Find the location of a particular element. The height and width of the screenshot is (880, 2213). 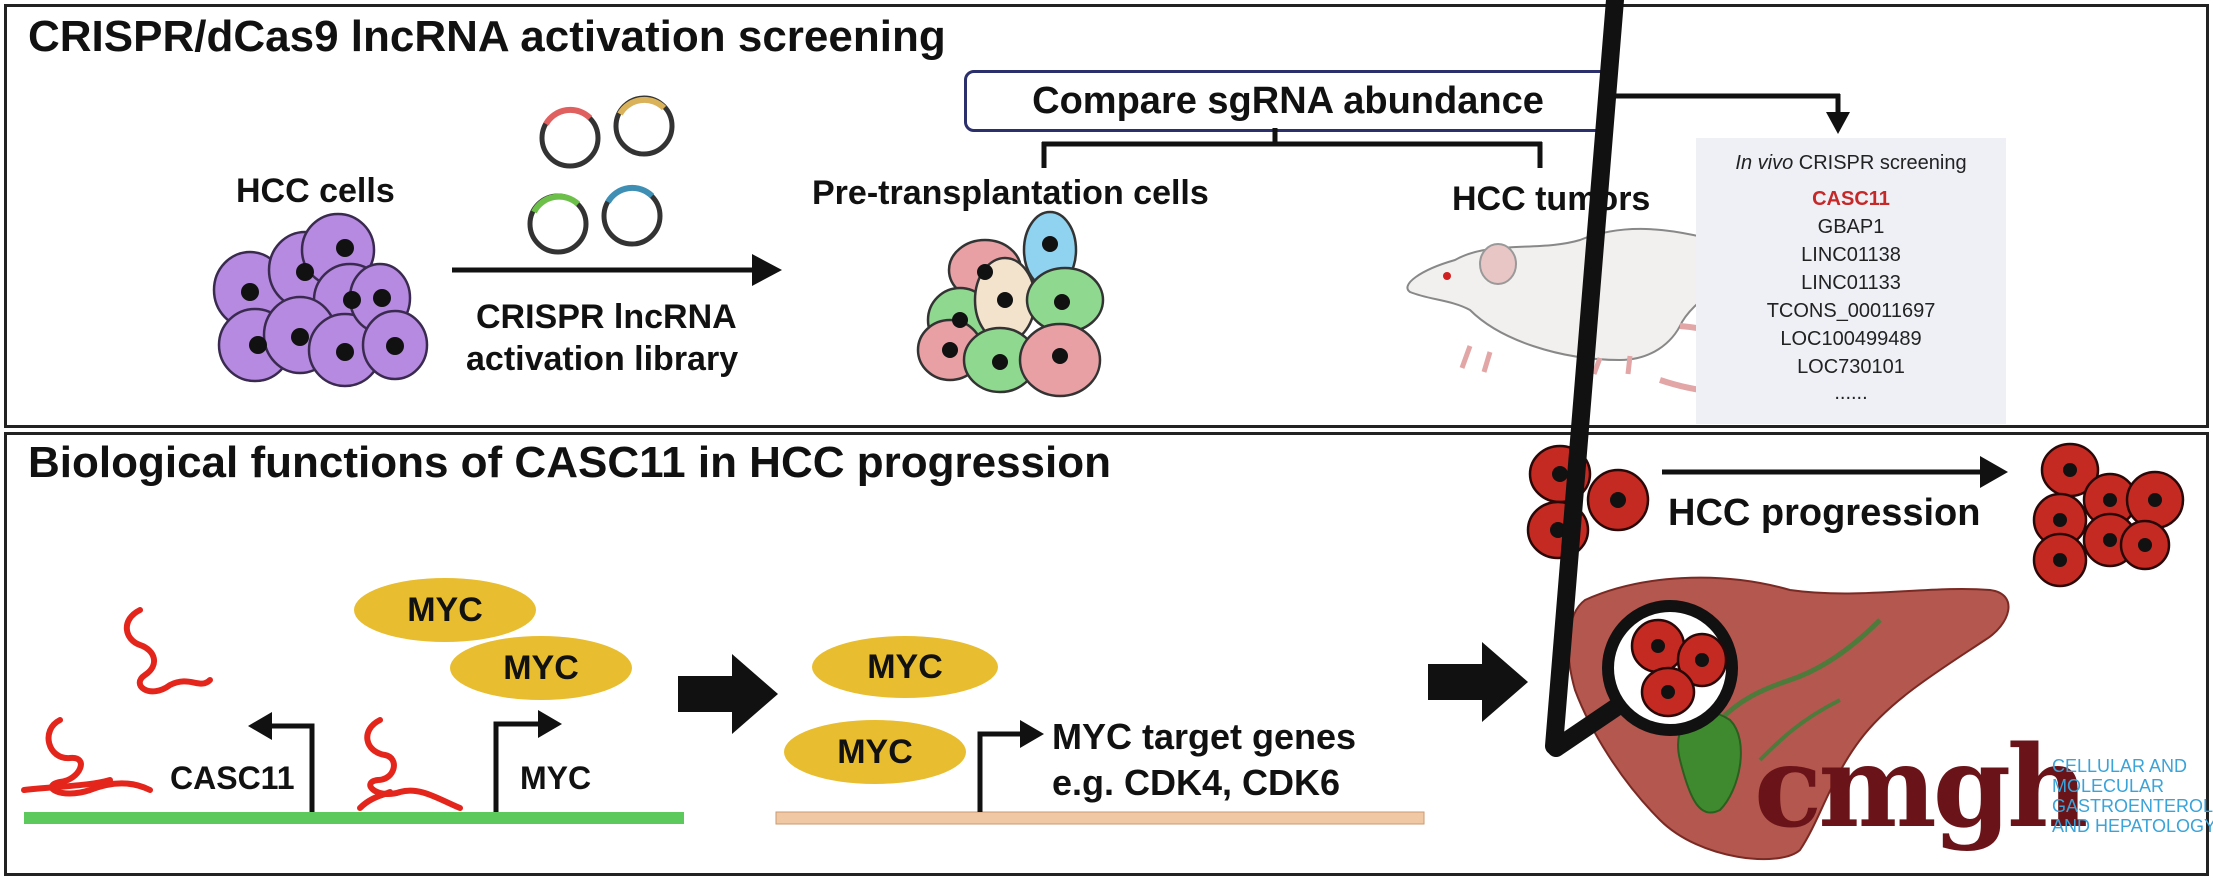

library-label-line1: CRISPR lncRNA is located at coordinates (606, 317).